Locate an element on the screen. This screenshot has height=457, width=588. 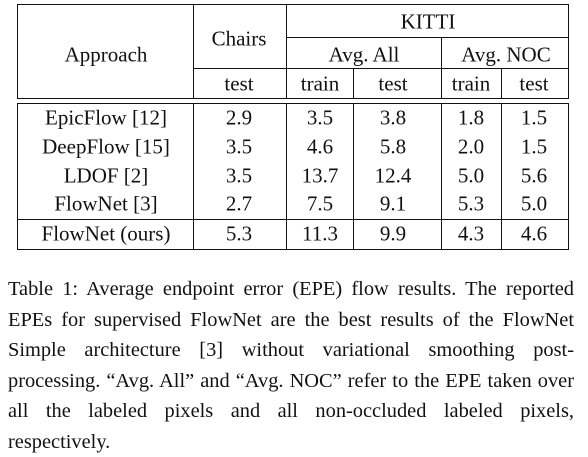
table-cell: 1.8 is located at coordinates (471, 117).